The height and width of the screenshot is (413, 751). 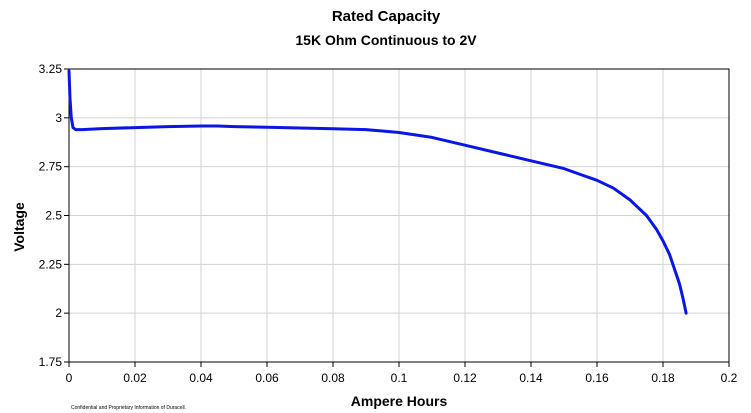 What do you see at coordinates (386, 40) in the screenshot?
I see `chart-subtitle: 15K Ohm Continuous to 2V` at bounding box center [386, 40].